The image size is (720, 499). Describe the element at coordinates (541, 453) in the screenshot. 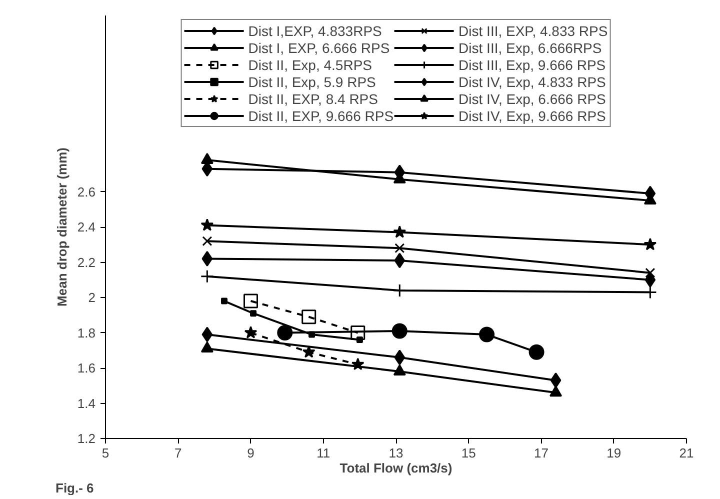

I see `x-tick-label: 17` at that location.